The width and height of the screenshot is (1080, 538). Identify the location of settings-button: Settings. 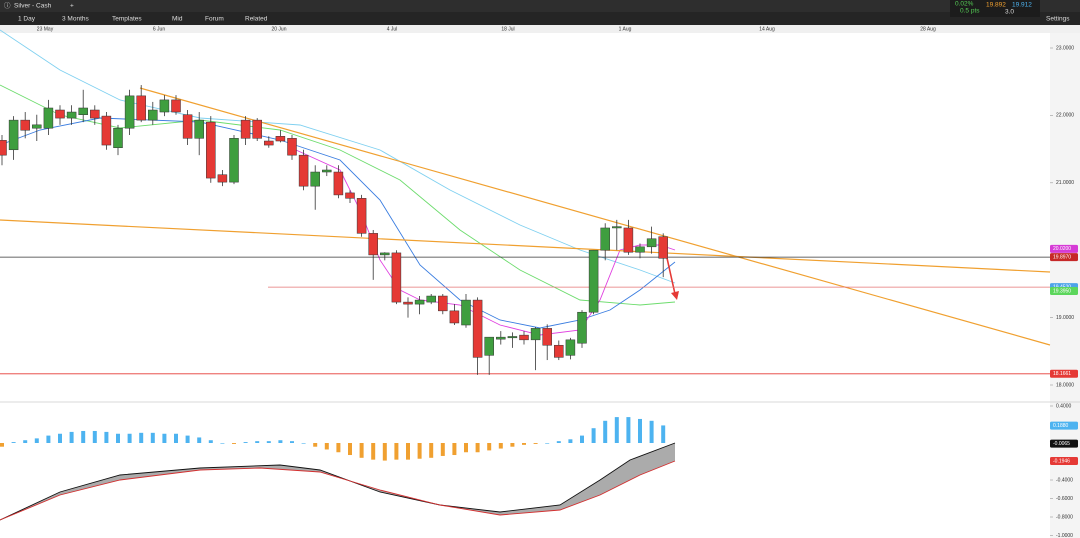
(1058, 19).